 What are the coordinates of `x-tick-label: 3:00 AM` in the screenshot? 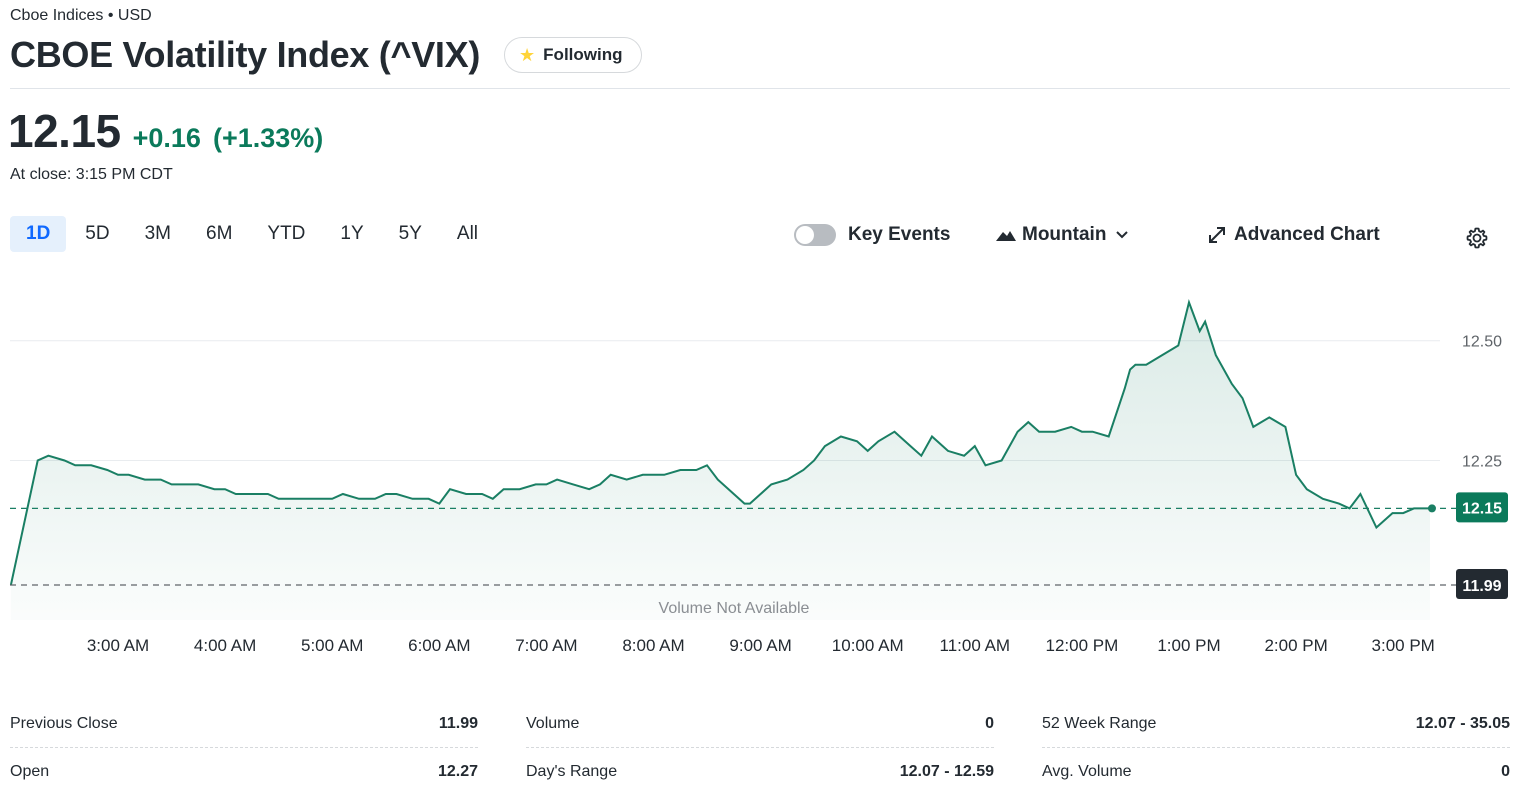 It's located at (118, 645).